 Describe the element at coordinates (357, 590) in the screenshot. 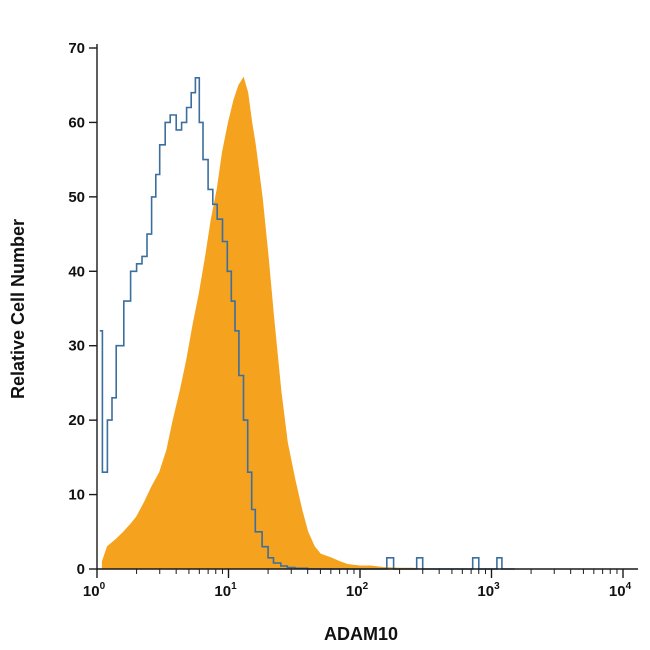

I see `x-tick-label: 10²` at that location.